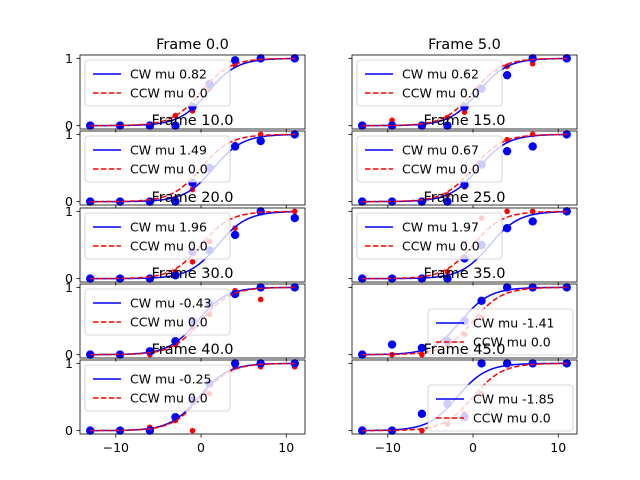 This screenshot has height=480, width=640. I want to click on legend: CW mu -0.25 CCW mu 0.0, so click(157, 388).